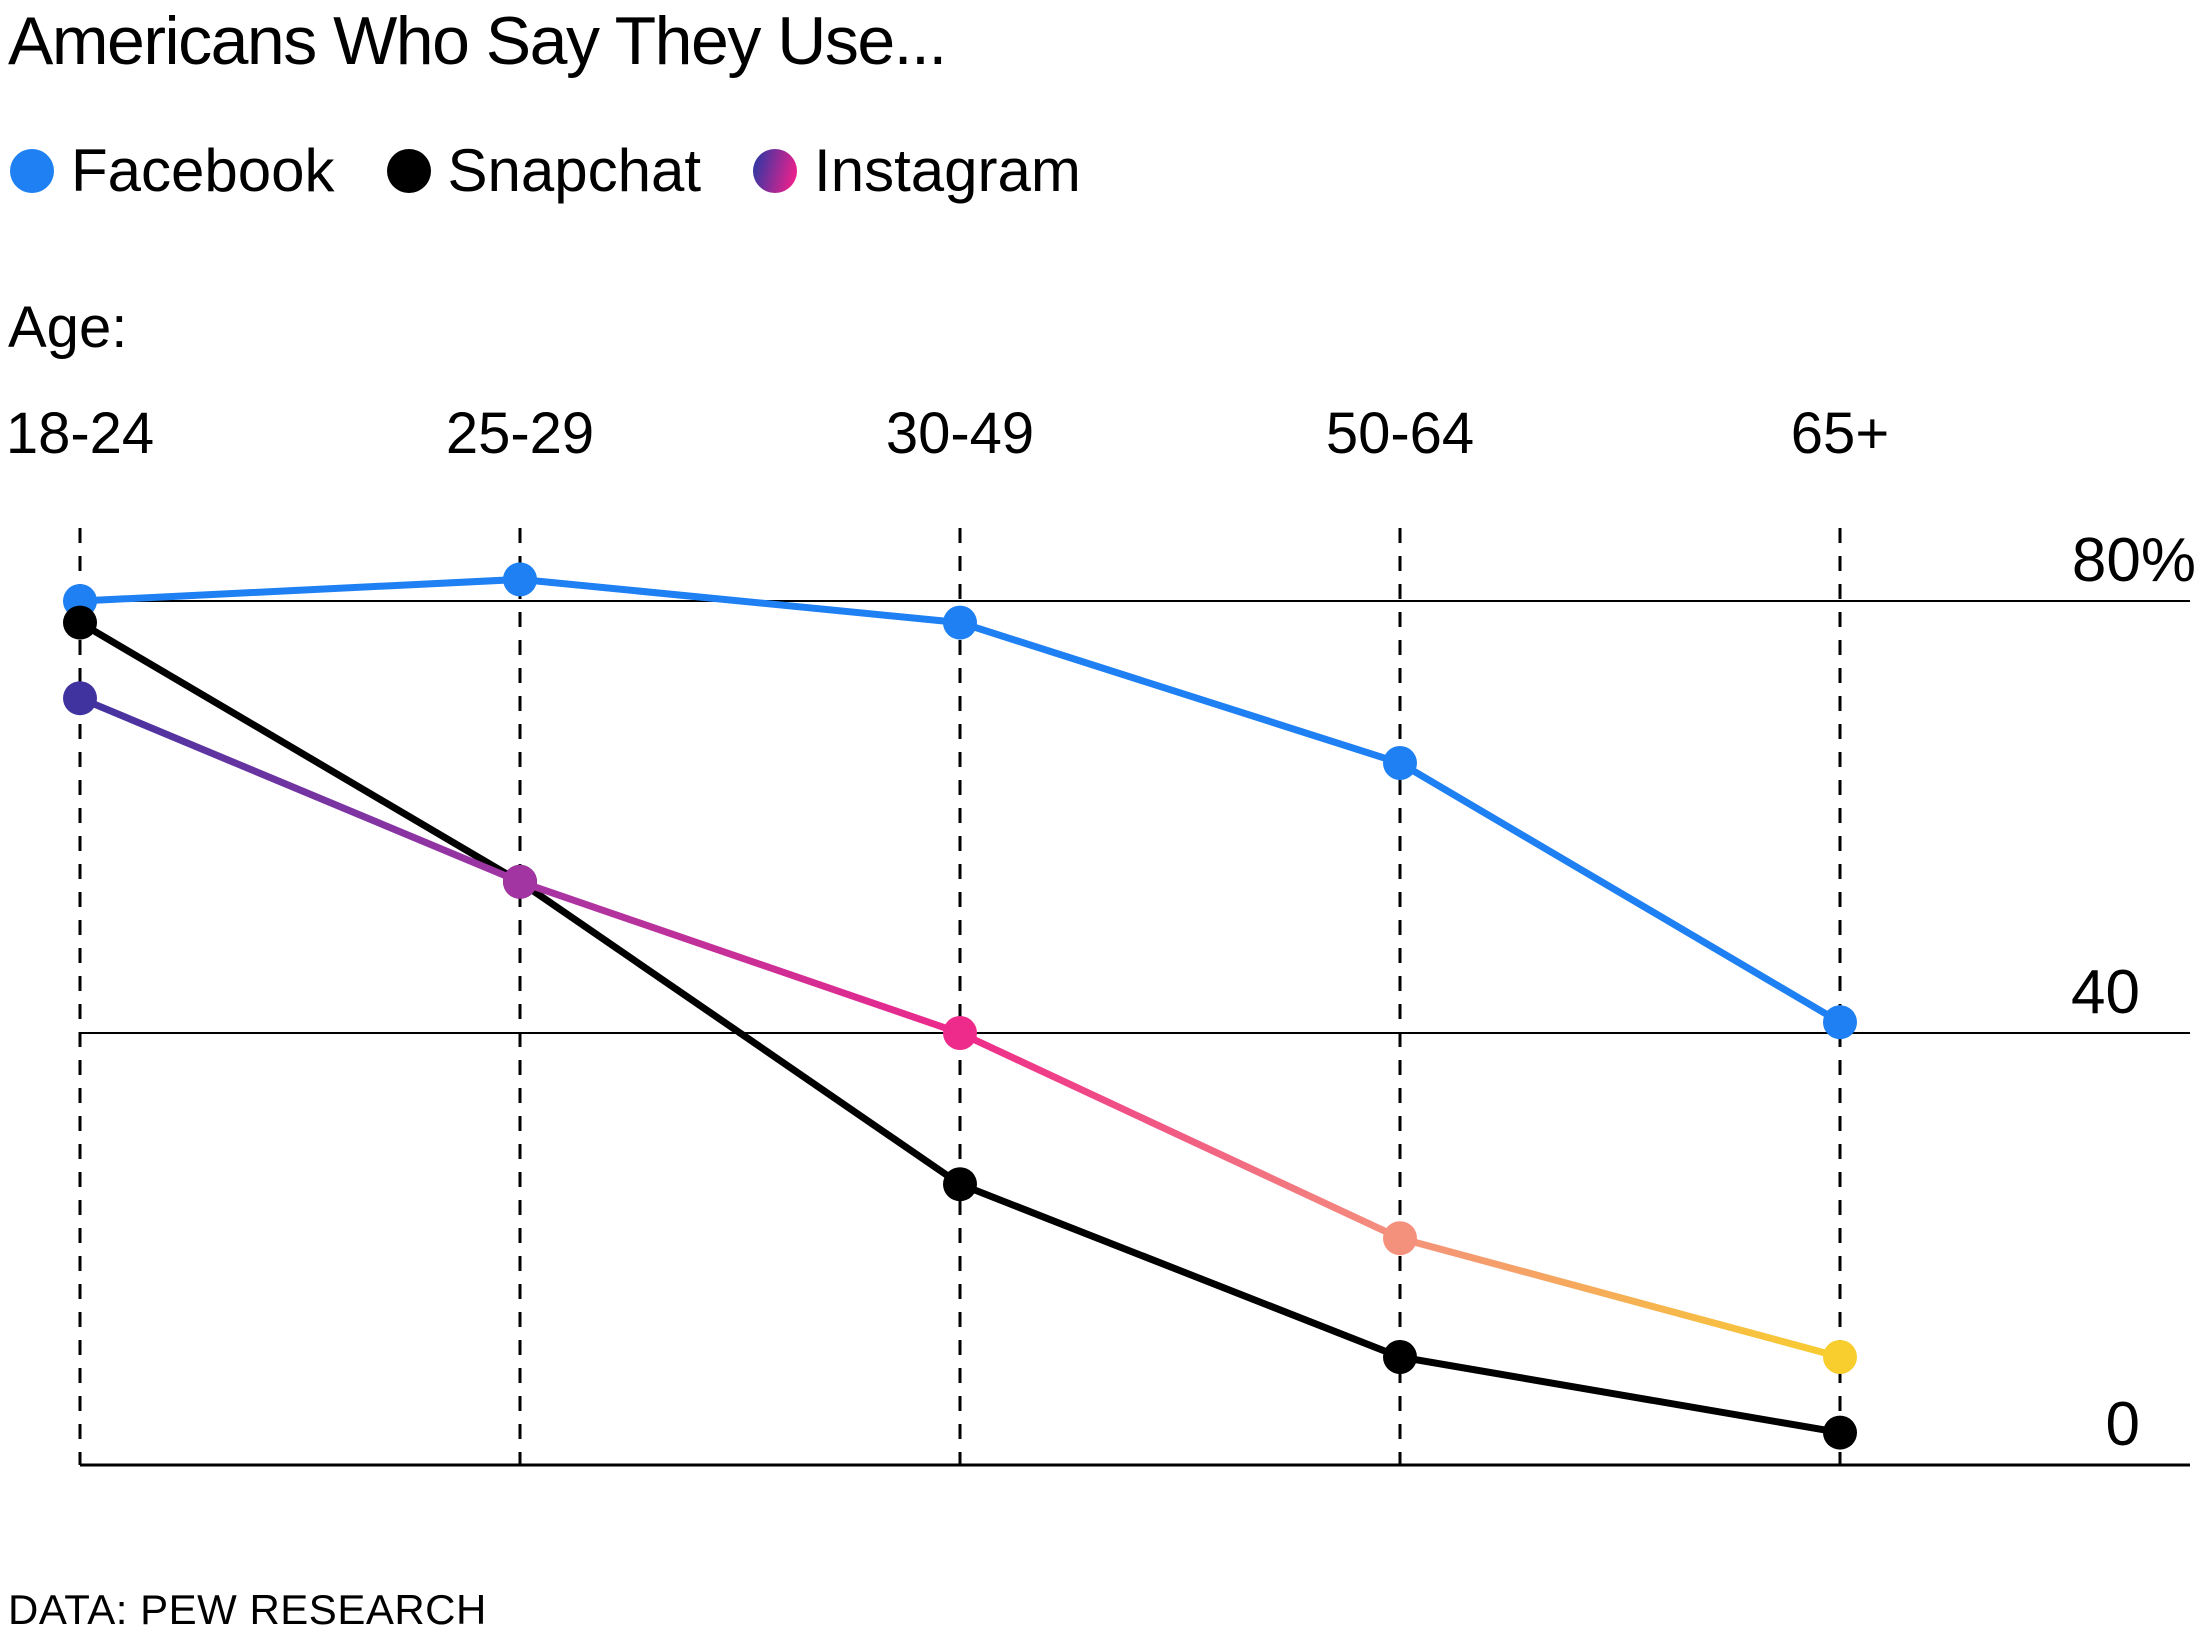 The height and width of the screenshot is (1650, 2200). What do you see at coordinates (1840, 1022) in the screenshot?
I see `facebook-point-65+` at bounding box center [1840, 1022].